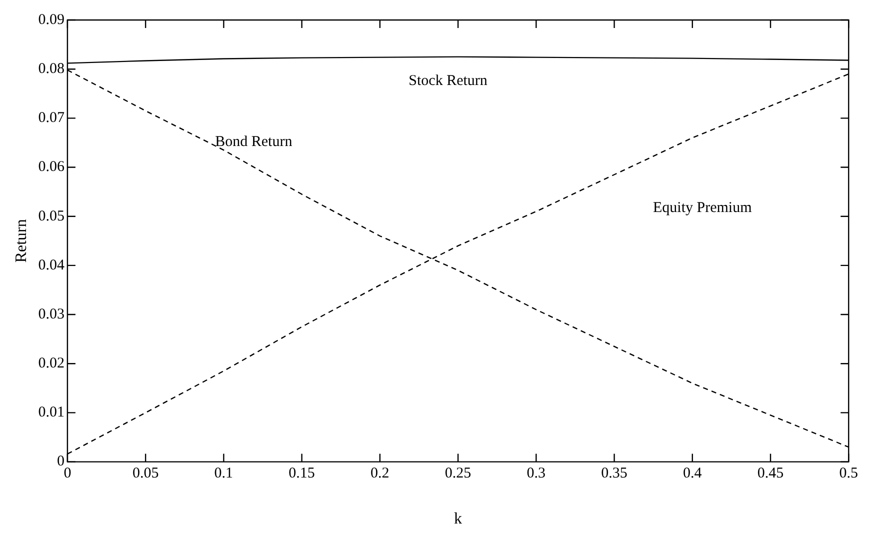  Describe the element at coordinates (60, 462) in the screenshot. I see `y-tick-label: 0` at that location.